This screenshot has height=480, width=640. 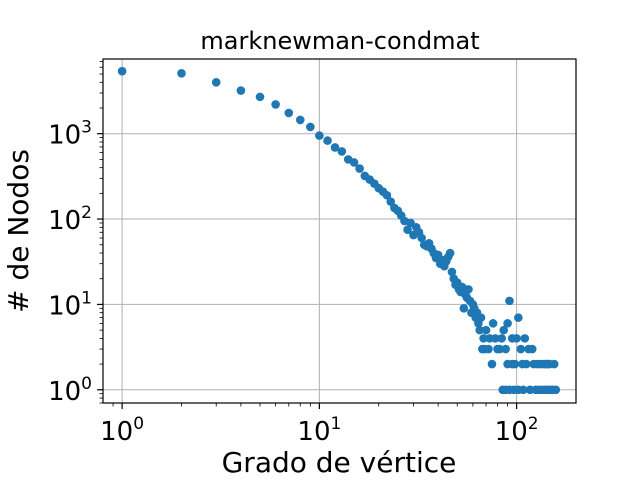 What do you see at coordinates (18, 231) in the screenshot?
I see `y-axis-label: # de Nodos` at bounding box center [18, 231].